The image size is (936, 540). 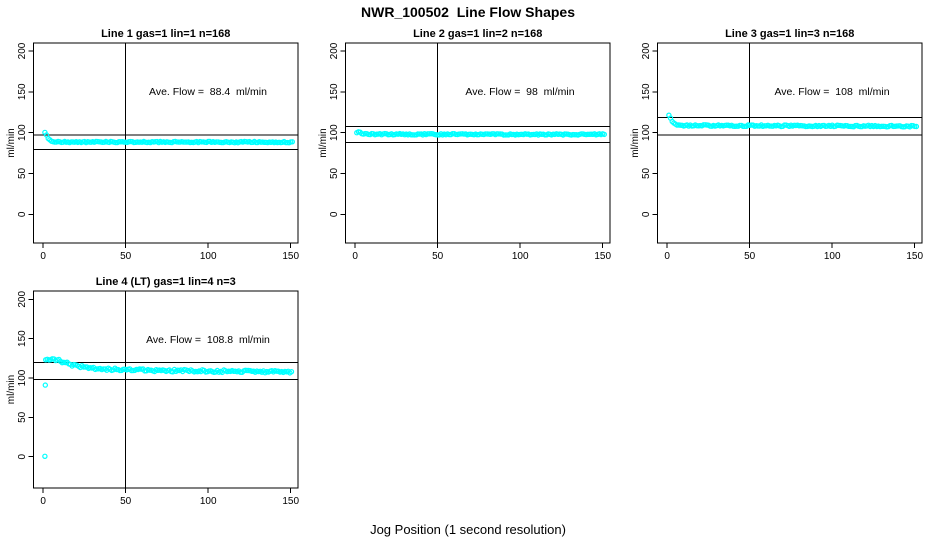 What do you see at coordinates (789, 34) in the screenshot?
I see `panel-title: Line 3 gas=1 lin=3 n=168` at bounding box center [789, 34].